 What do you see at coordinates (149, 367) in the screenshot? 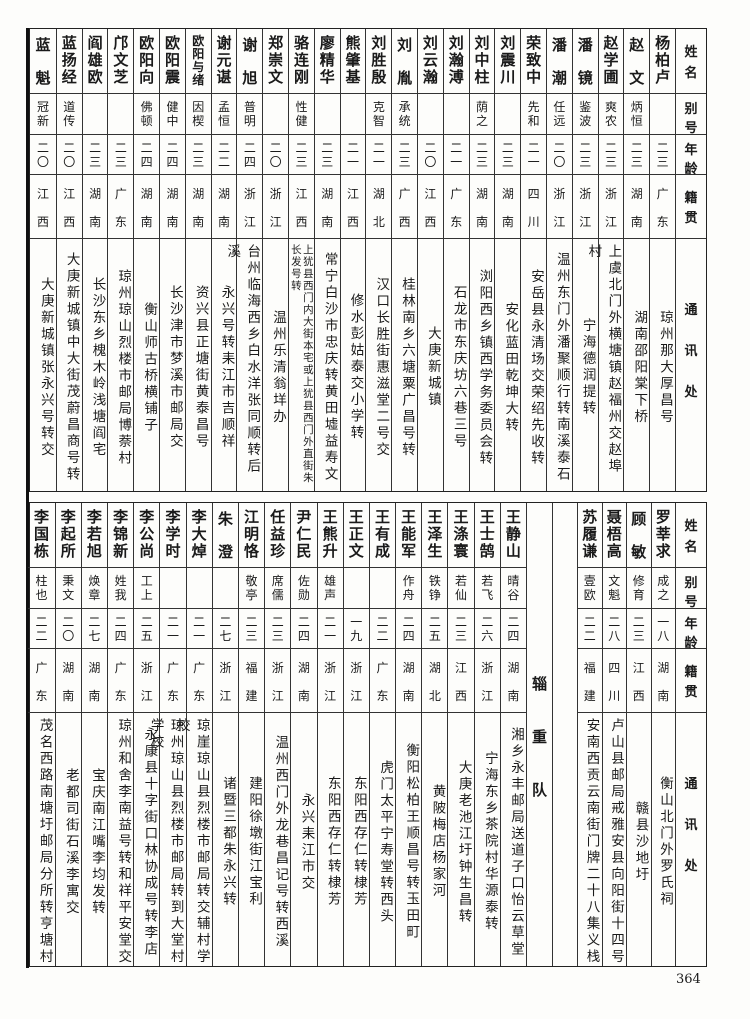
I see `person-address: 衡山师古桥横铺子` at bounding box center [149, 367].